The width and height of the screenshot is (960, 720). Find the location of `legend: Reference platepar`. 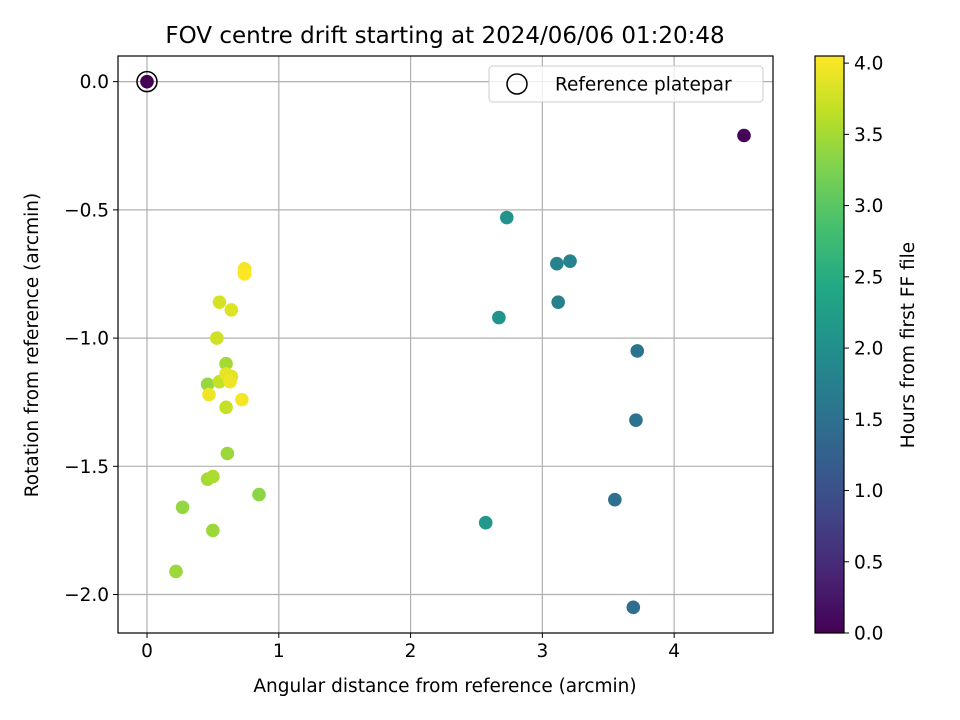

legend: Reference platepar is located at coordinates (626, 84).